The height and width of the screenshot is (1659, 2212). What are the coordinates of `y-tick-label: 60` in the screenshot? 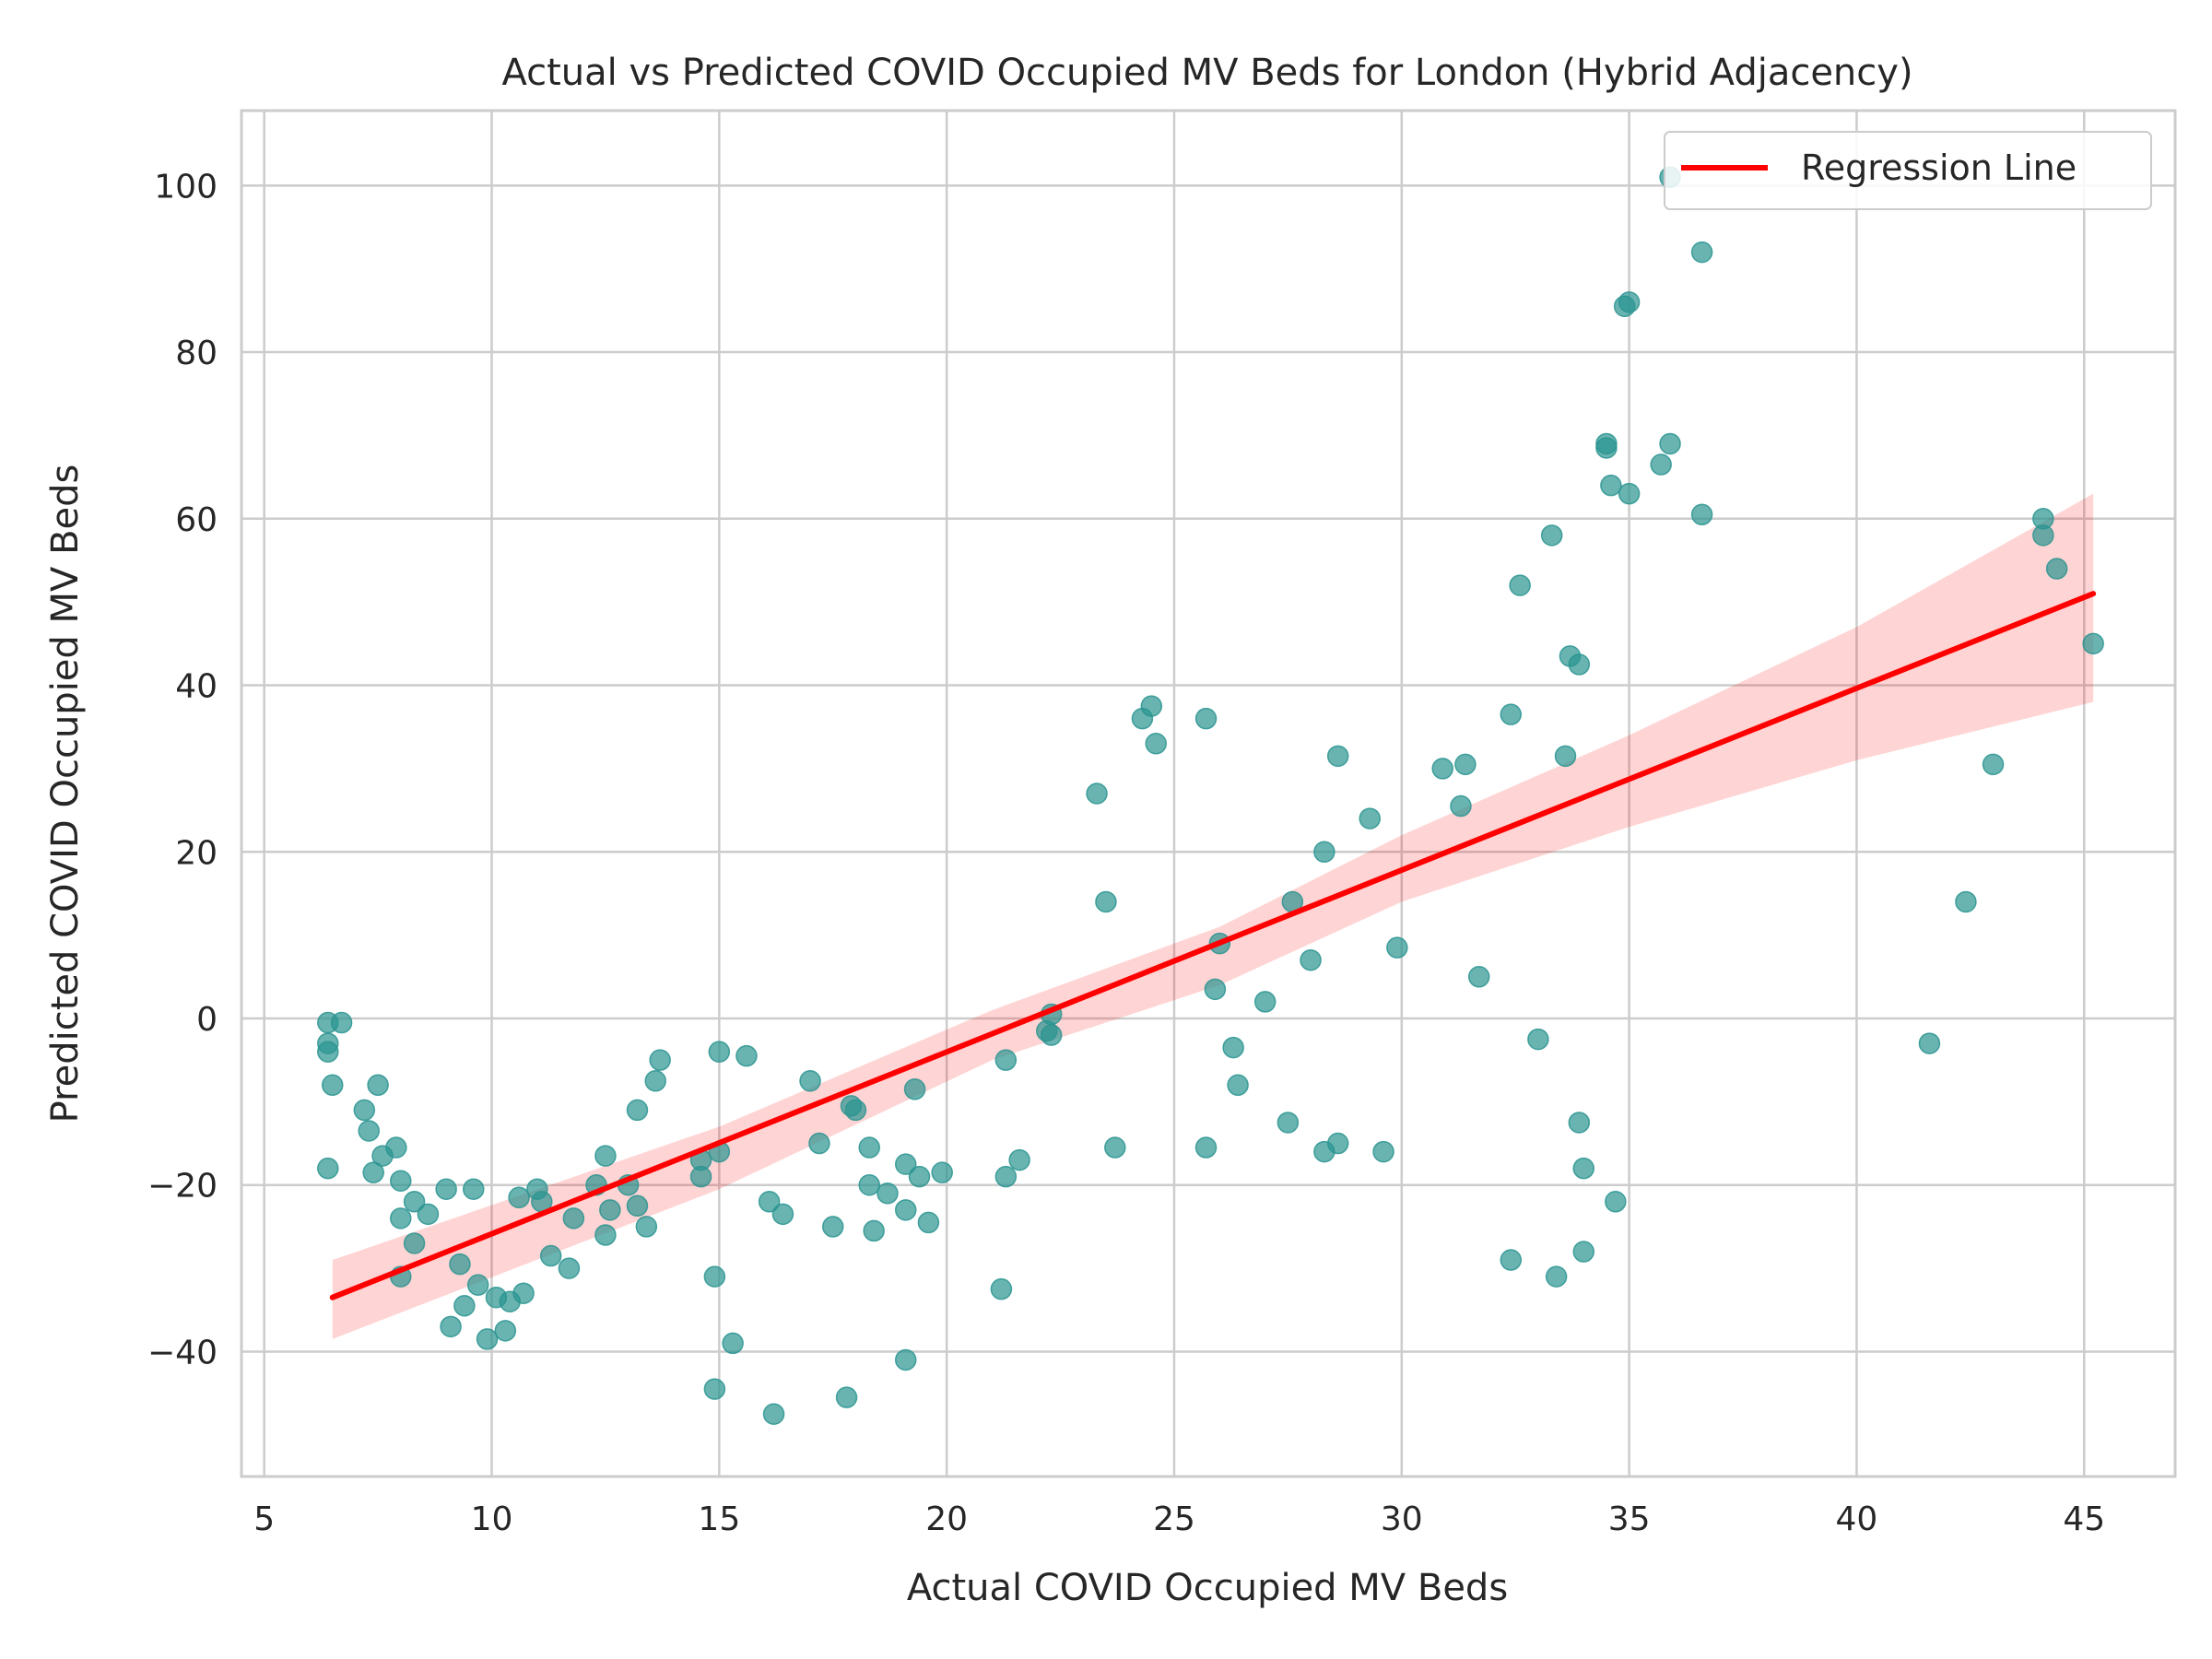 It's located at (196, 520).